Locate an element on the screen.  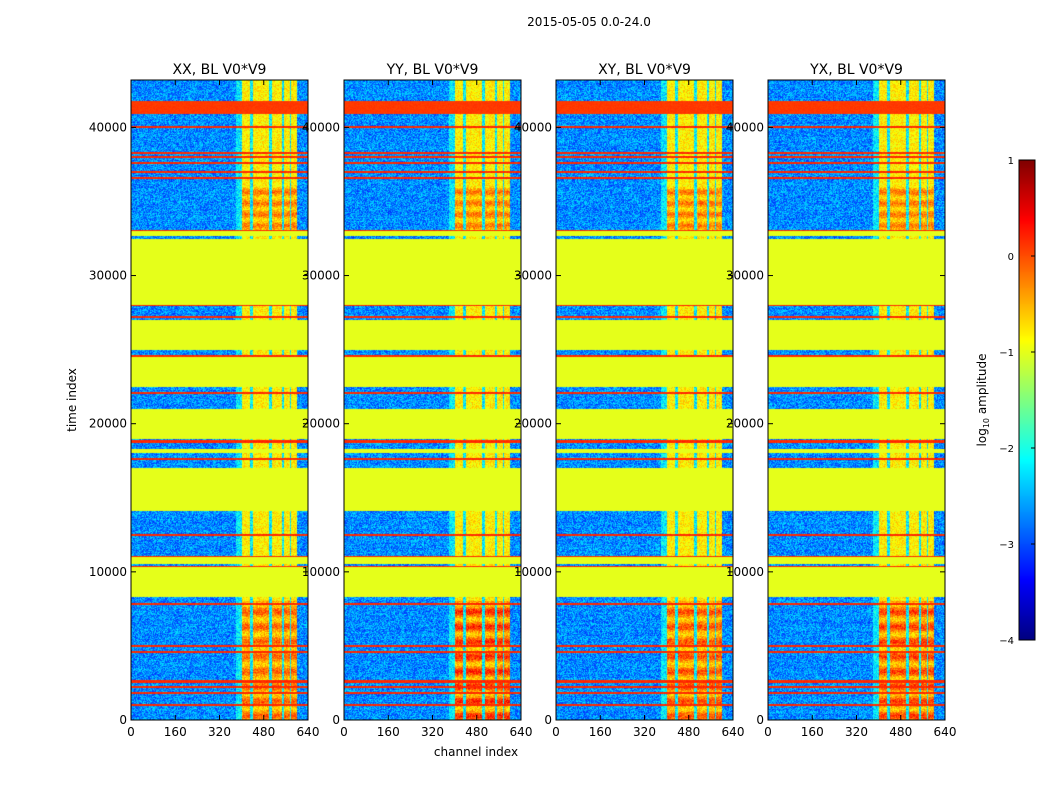
colorbar-tick-label: −3 is located at coordinates (1006, 545).